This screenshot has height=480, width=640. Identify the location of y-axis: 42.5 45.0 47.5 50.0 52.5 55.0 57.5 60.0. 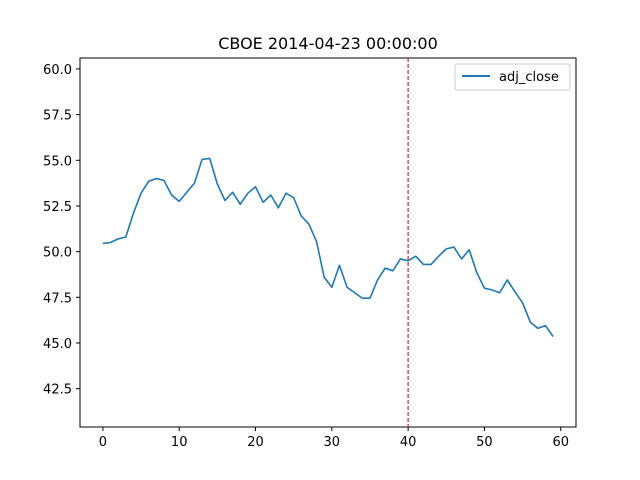
(61, 230).